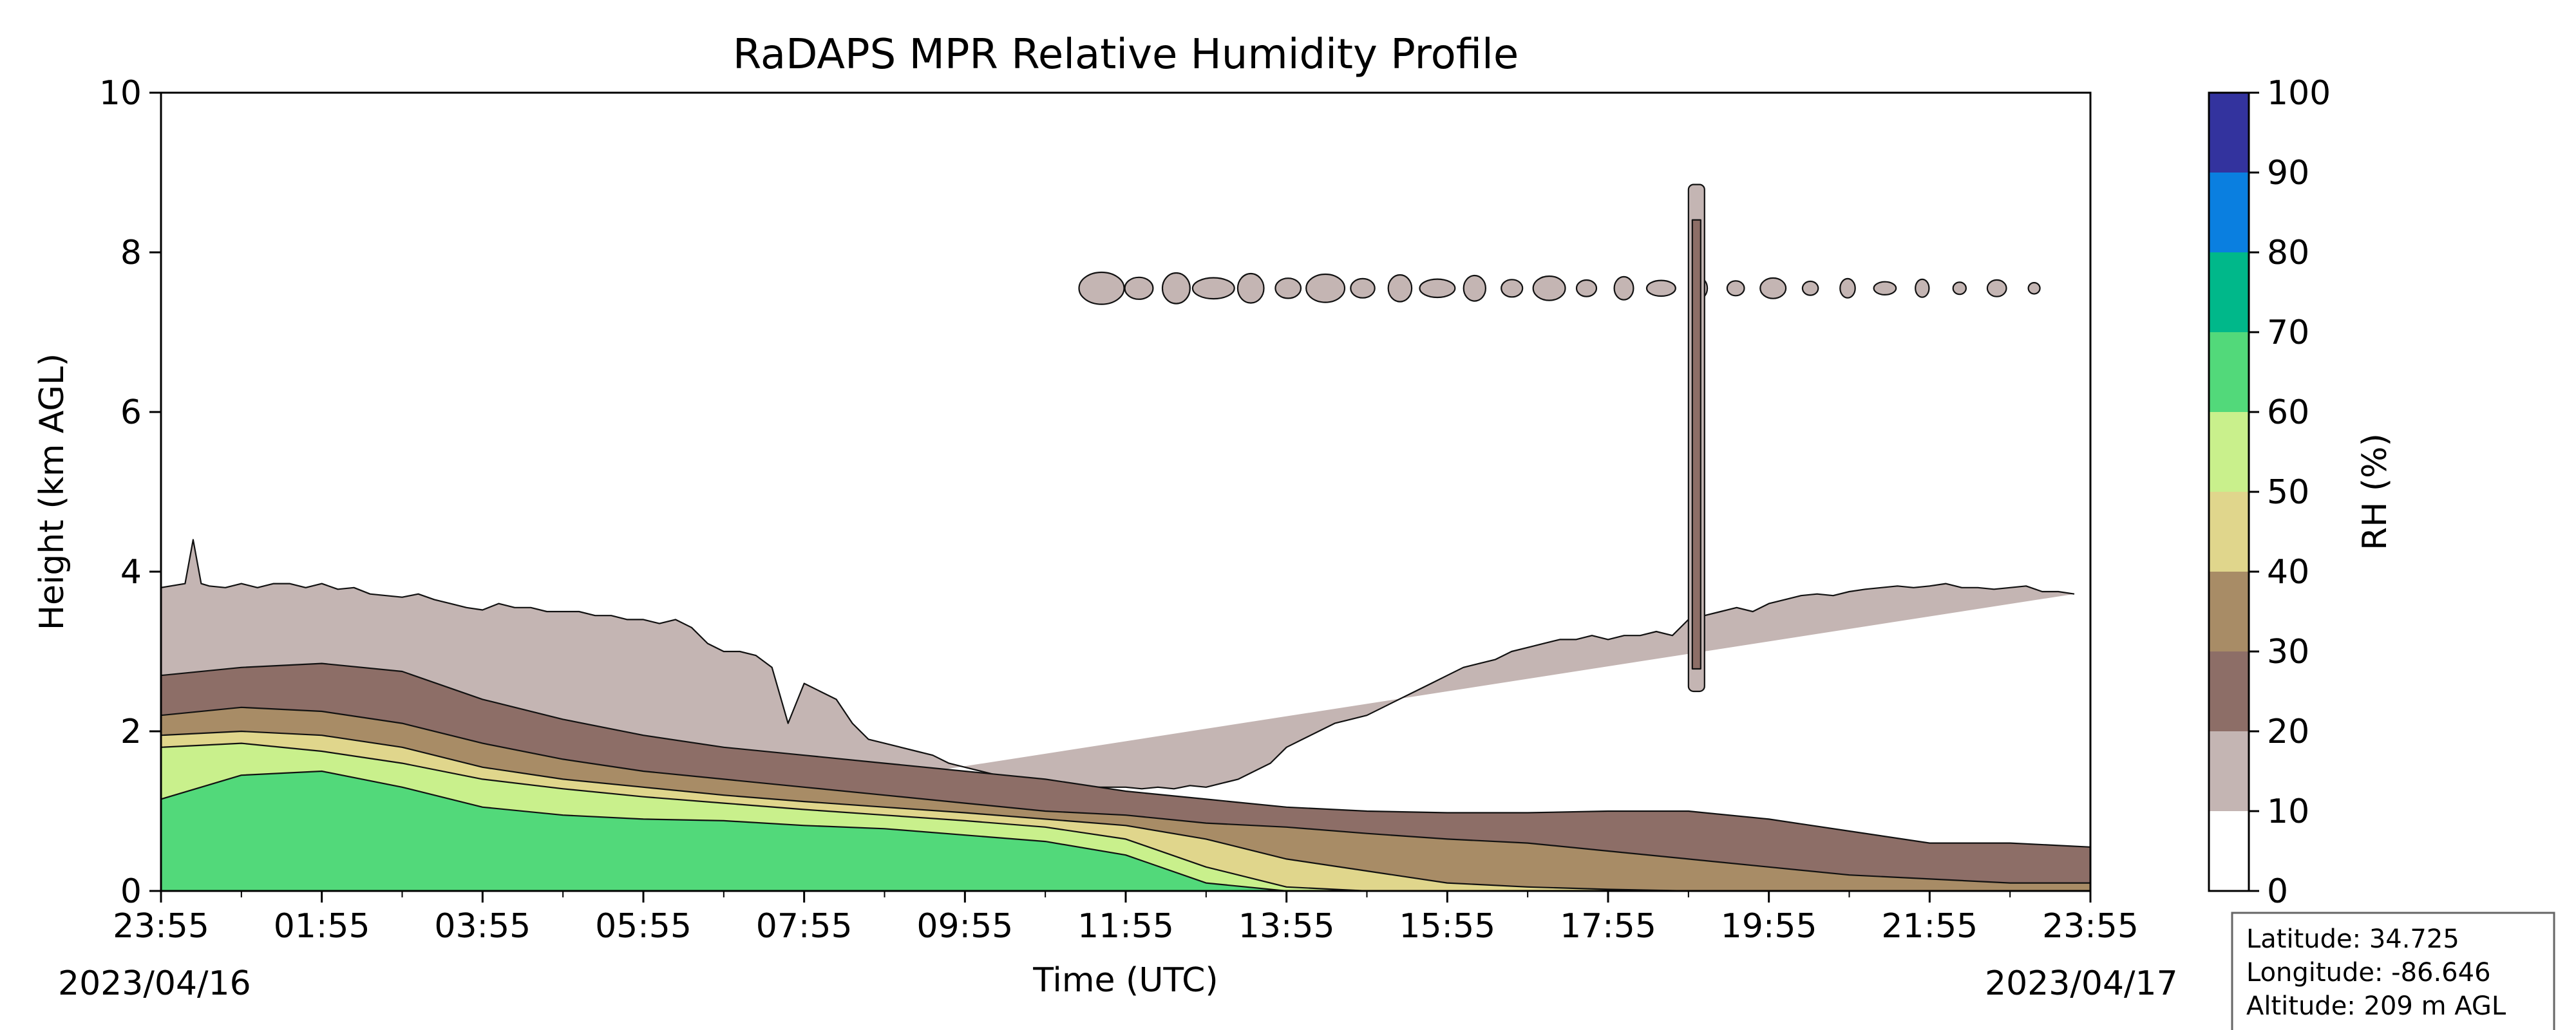 Image resolution: width=2576 pixels, height=1030 pixels. What do you see at coordinates (2081, 983) in the screenshot?
I see `end-date-label: 2023/04/17` at bounding box center [2081, 983].